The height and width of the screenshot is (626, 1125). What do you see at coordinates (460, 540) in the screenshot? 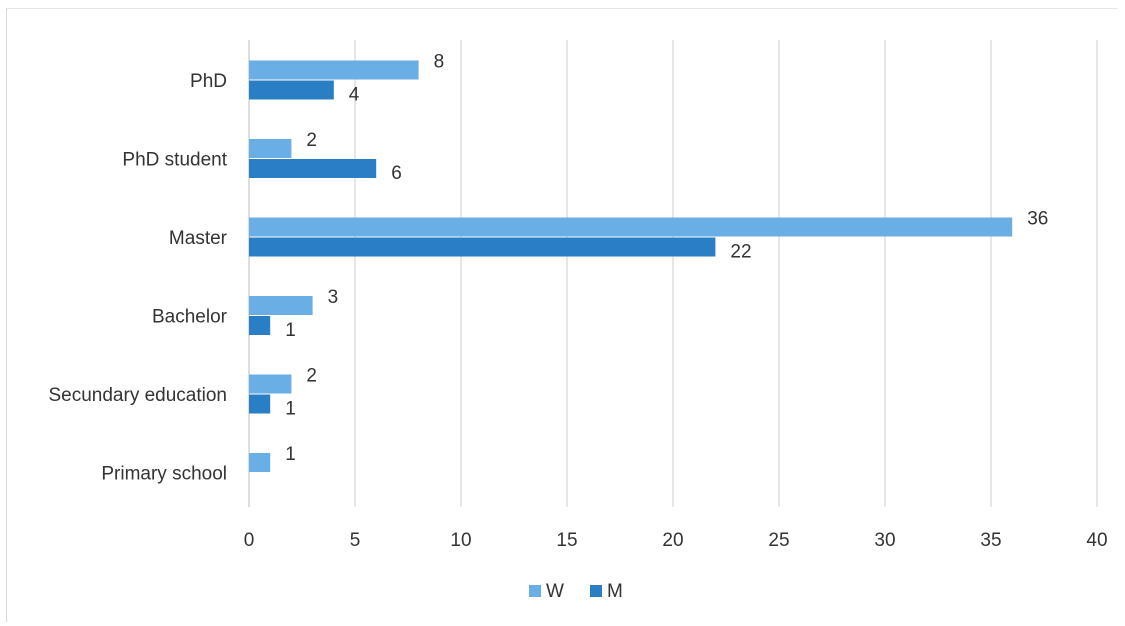
I see `x-tick-label: 10` at bounding box center [460, 540].